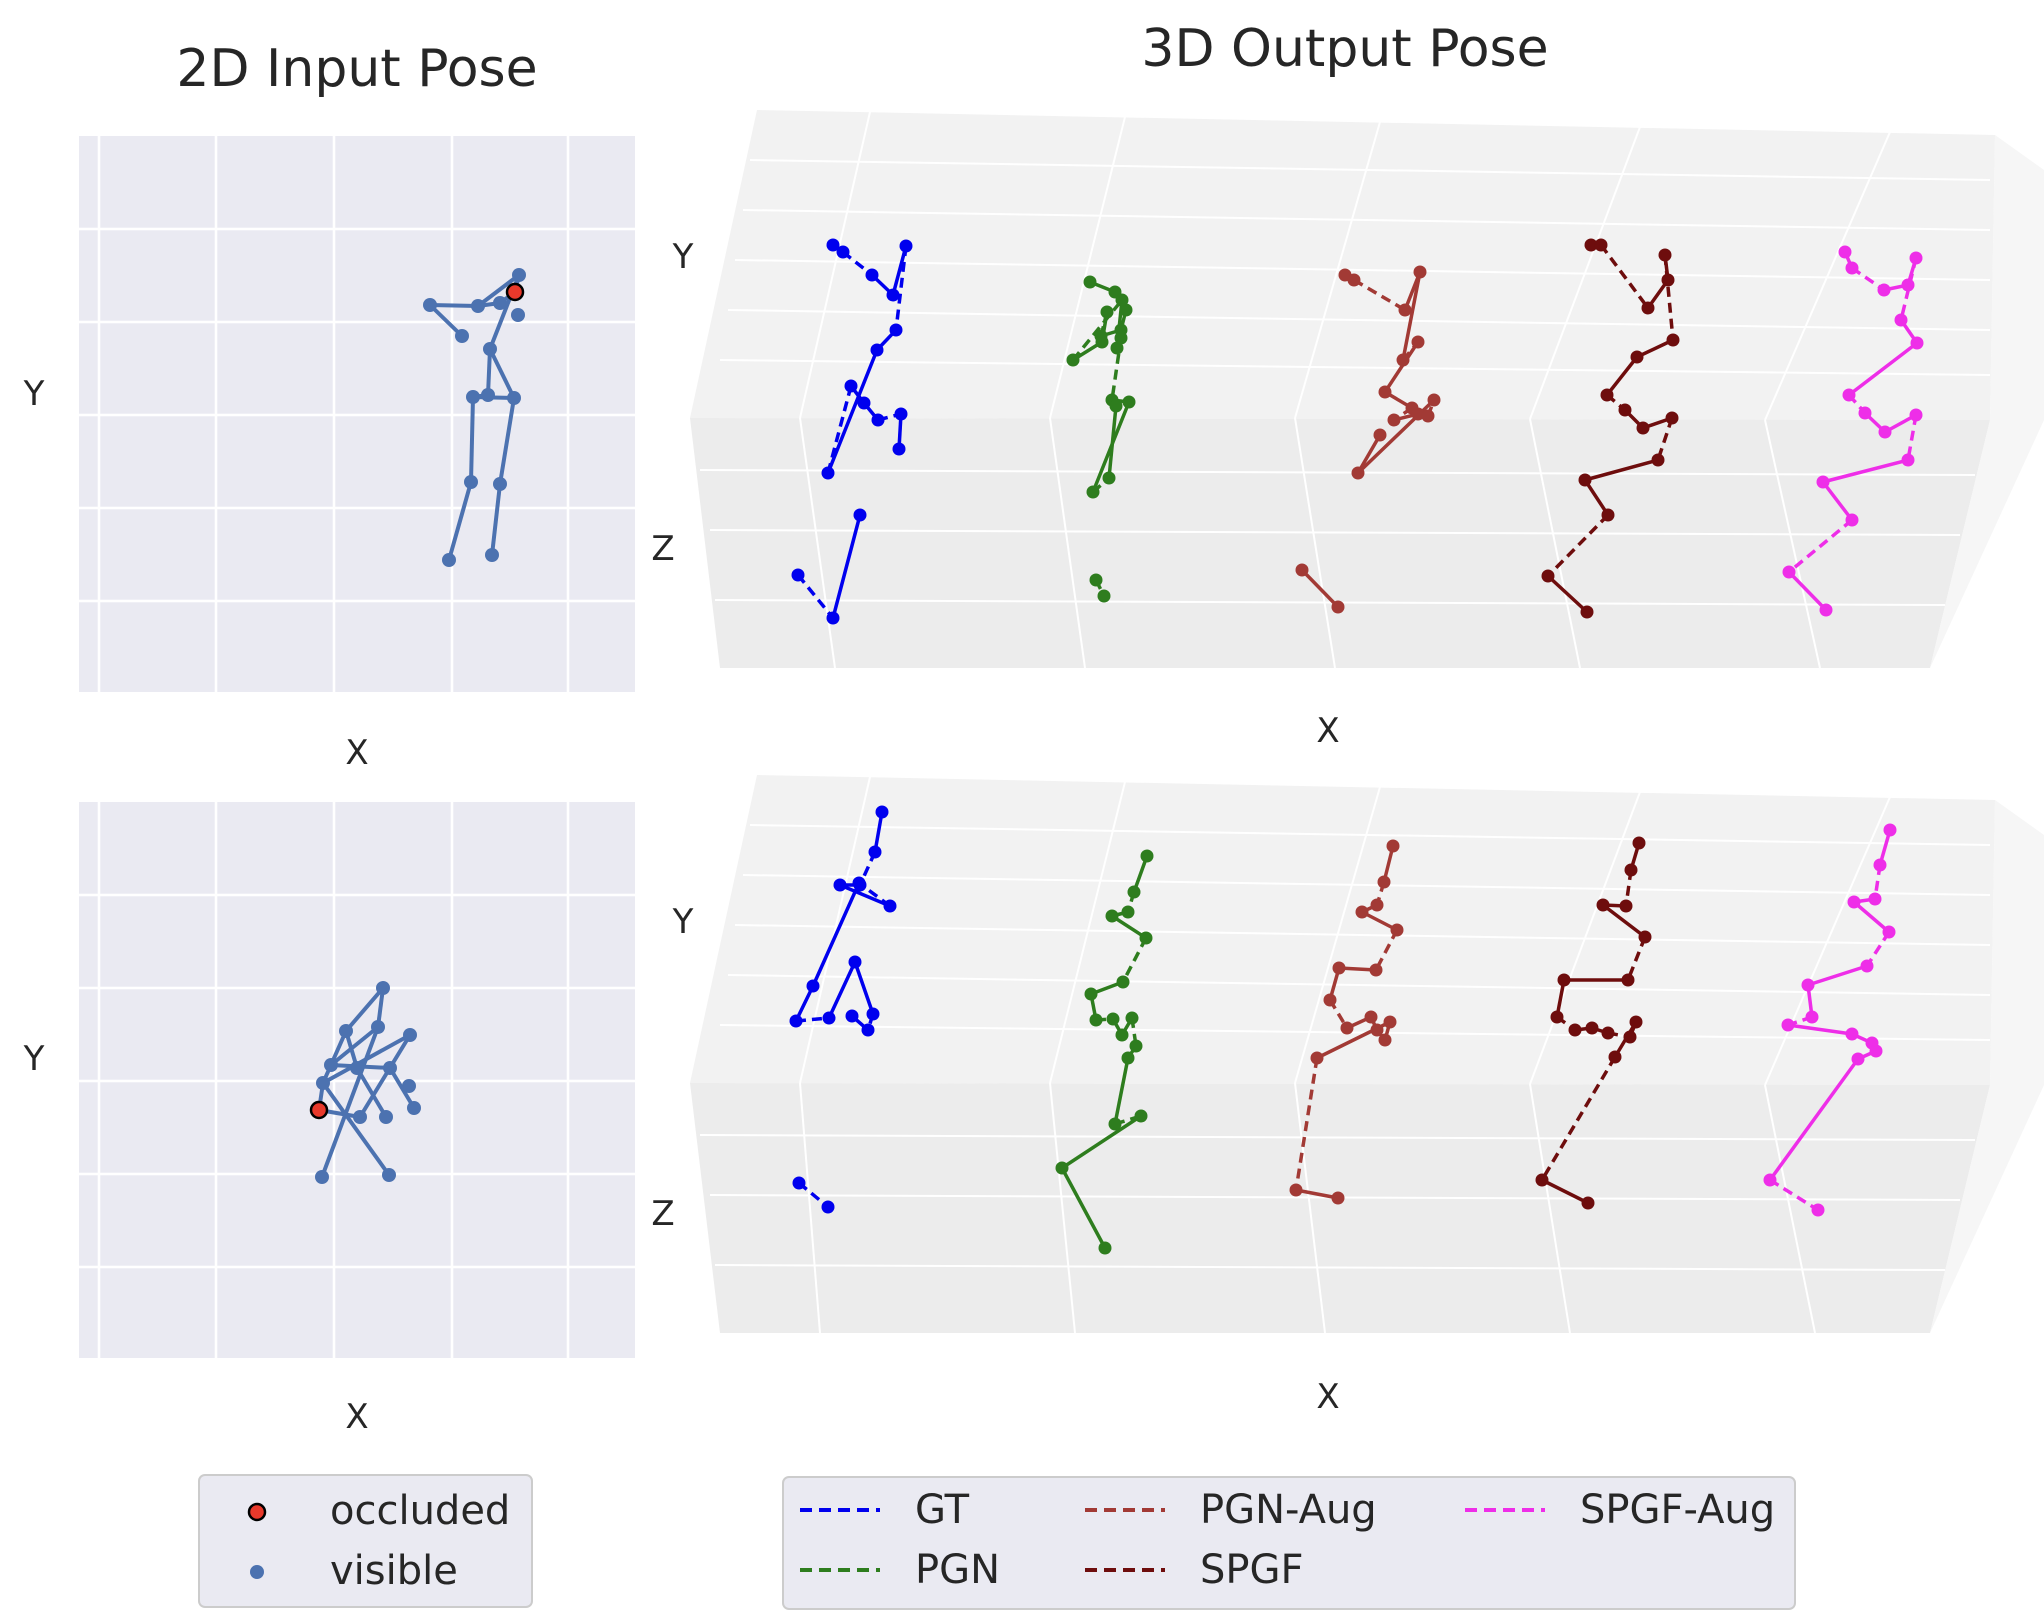 The width and height of the screenshot is (2044, 1623). I want to click on y-axis-label: Y, so click(683, 922).